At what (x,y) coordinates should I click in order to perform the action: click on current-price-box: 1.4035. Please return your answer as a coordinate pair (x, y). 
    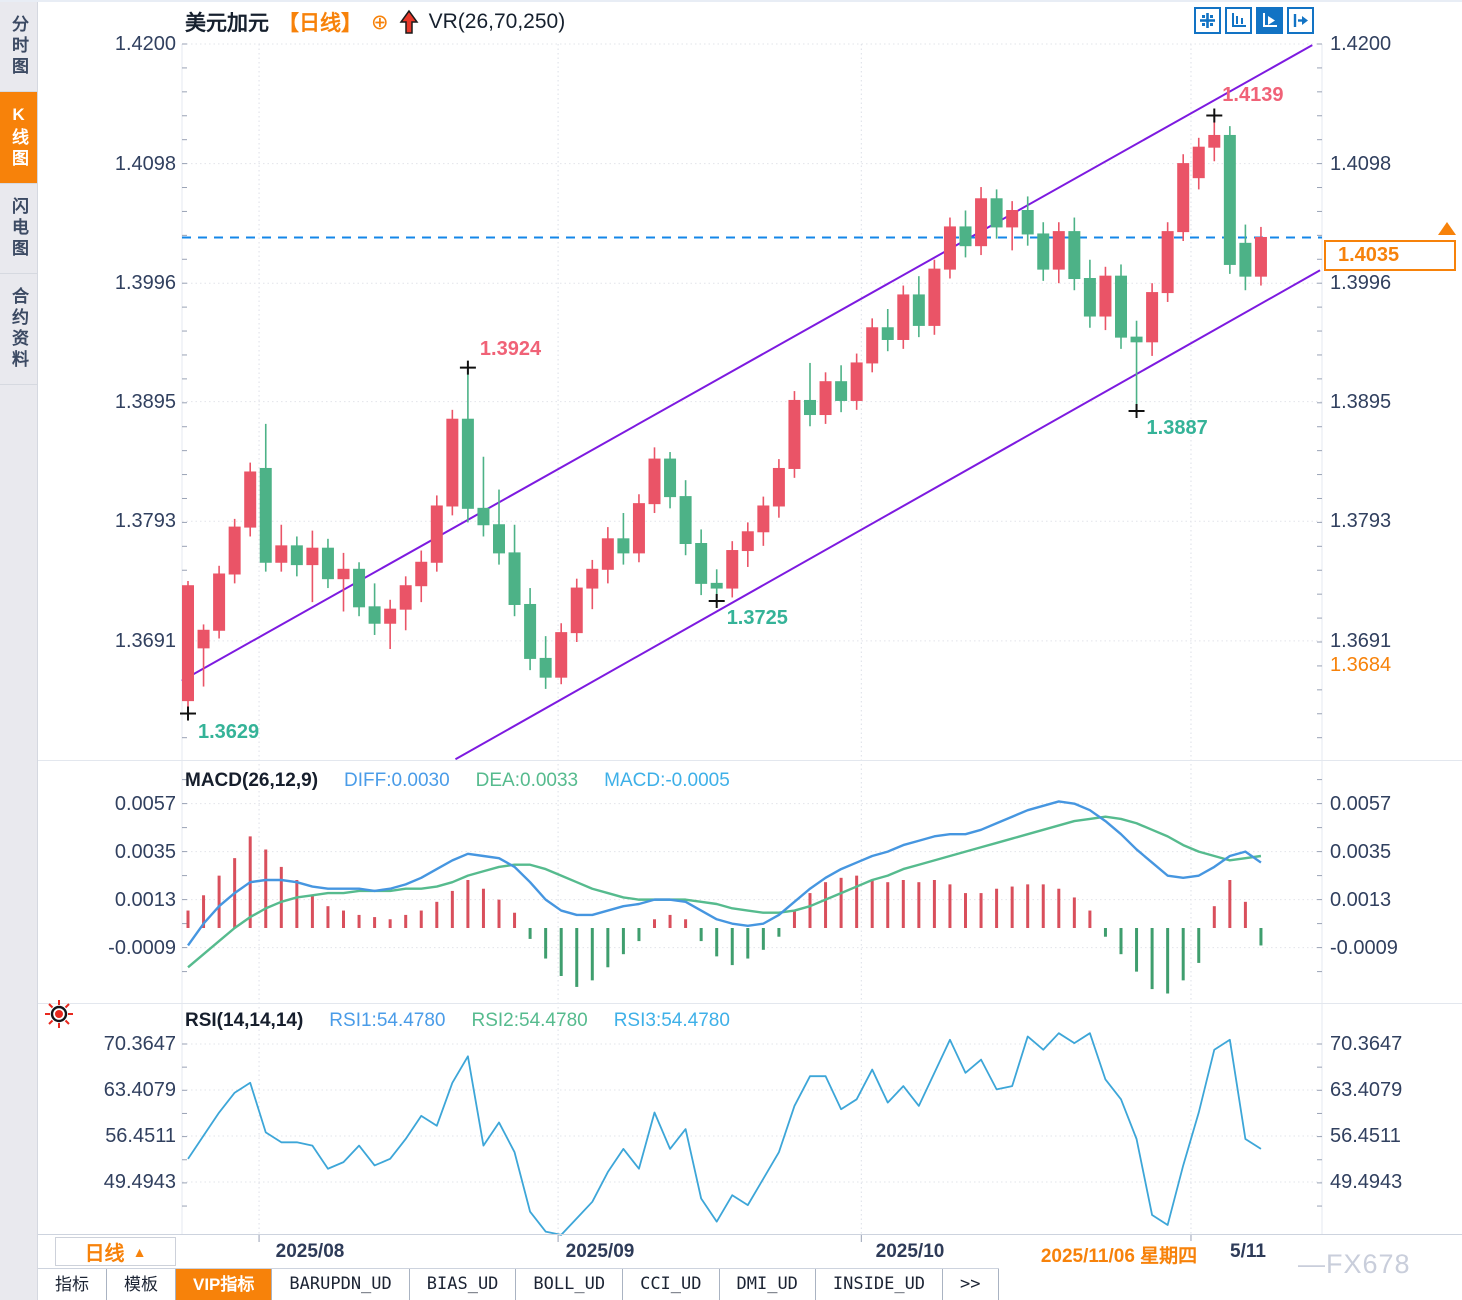
    Looking at the image, I should click on (1390, 255).